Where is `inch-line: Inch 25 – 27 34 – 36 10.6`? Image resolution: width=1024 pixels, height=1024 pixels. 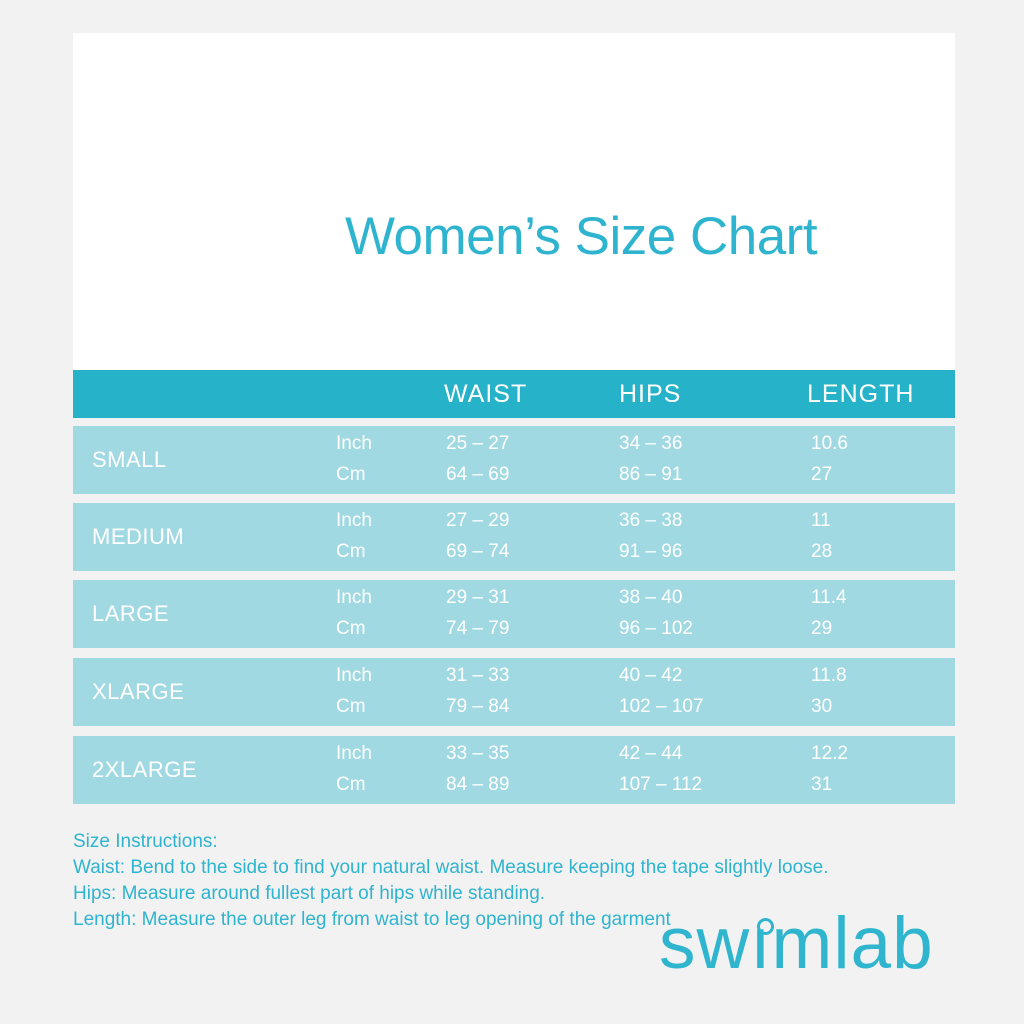
inch-line: Inch 25 – 27 34 – 36 10.6 is located at coordinates (514, 444).